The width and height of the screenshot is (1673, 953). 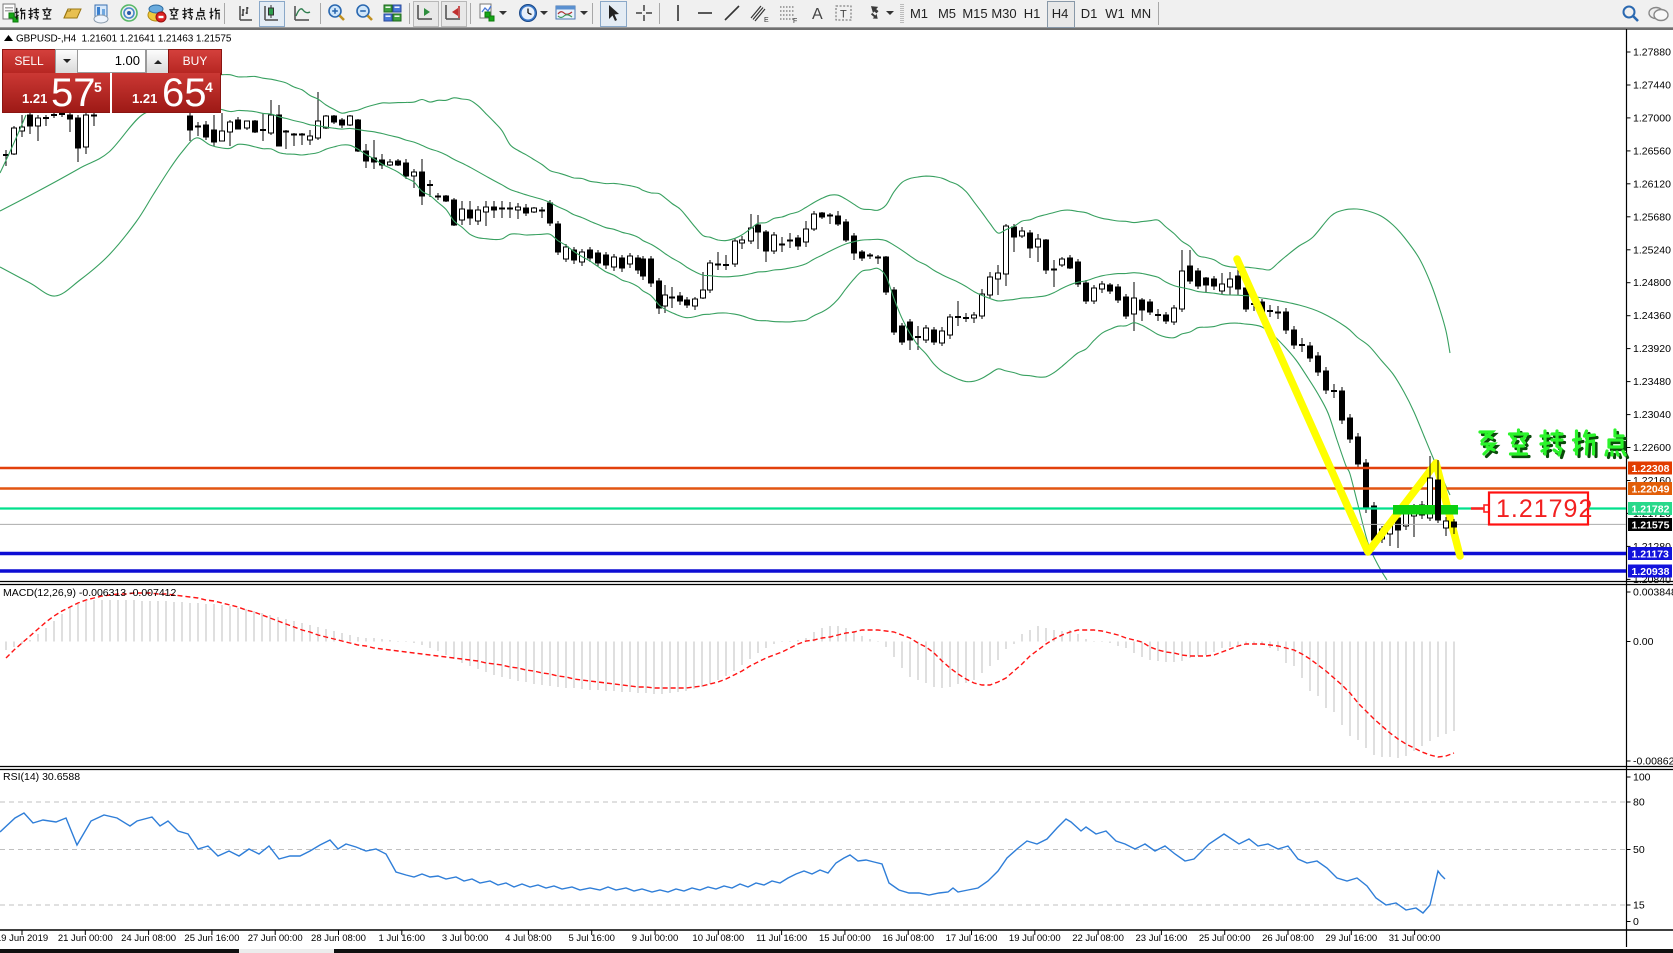 What do you see at coordinates (1651, 489) in the screenshot?
I see `svg-text: 1.22049` at bounding box center [1651, 489].